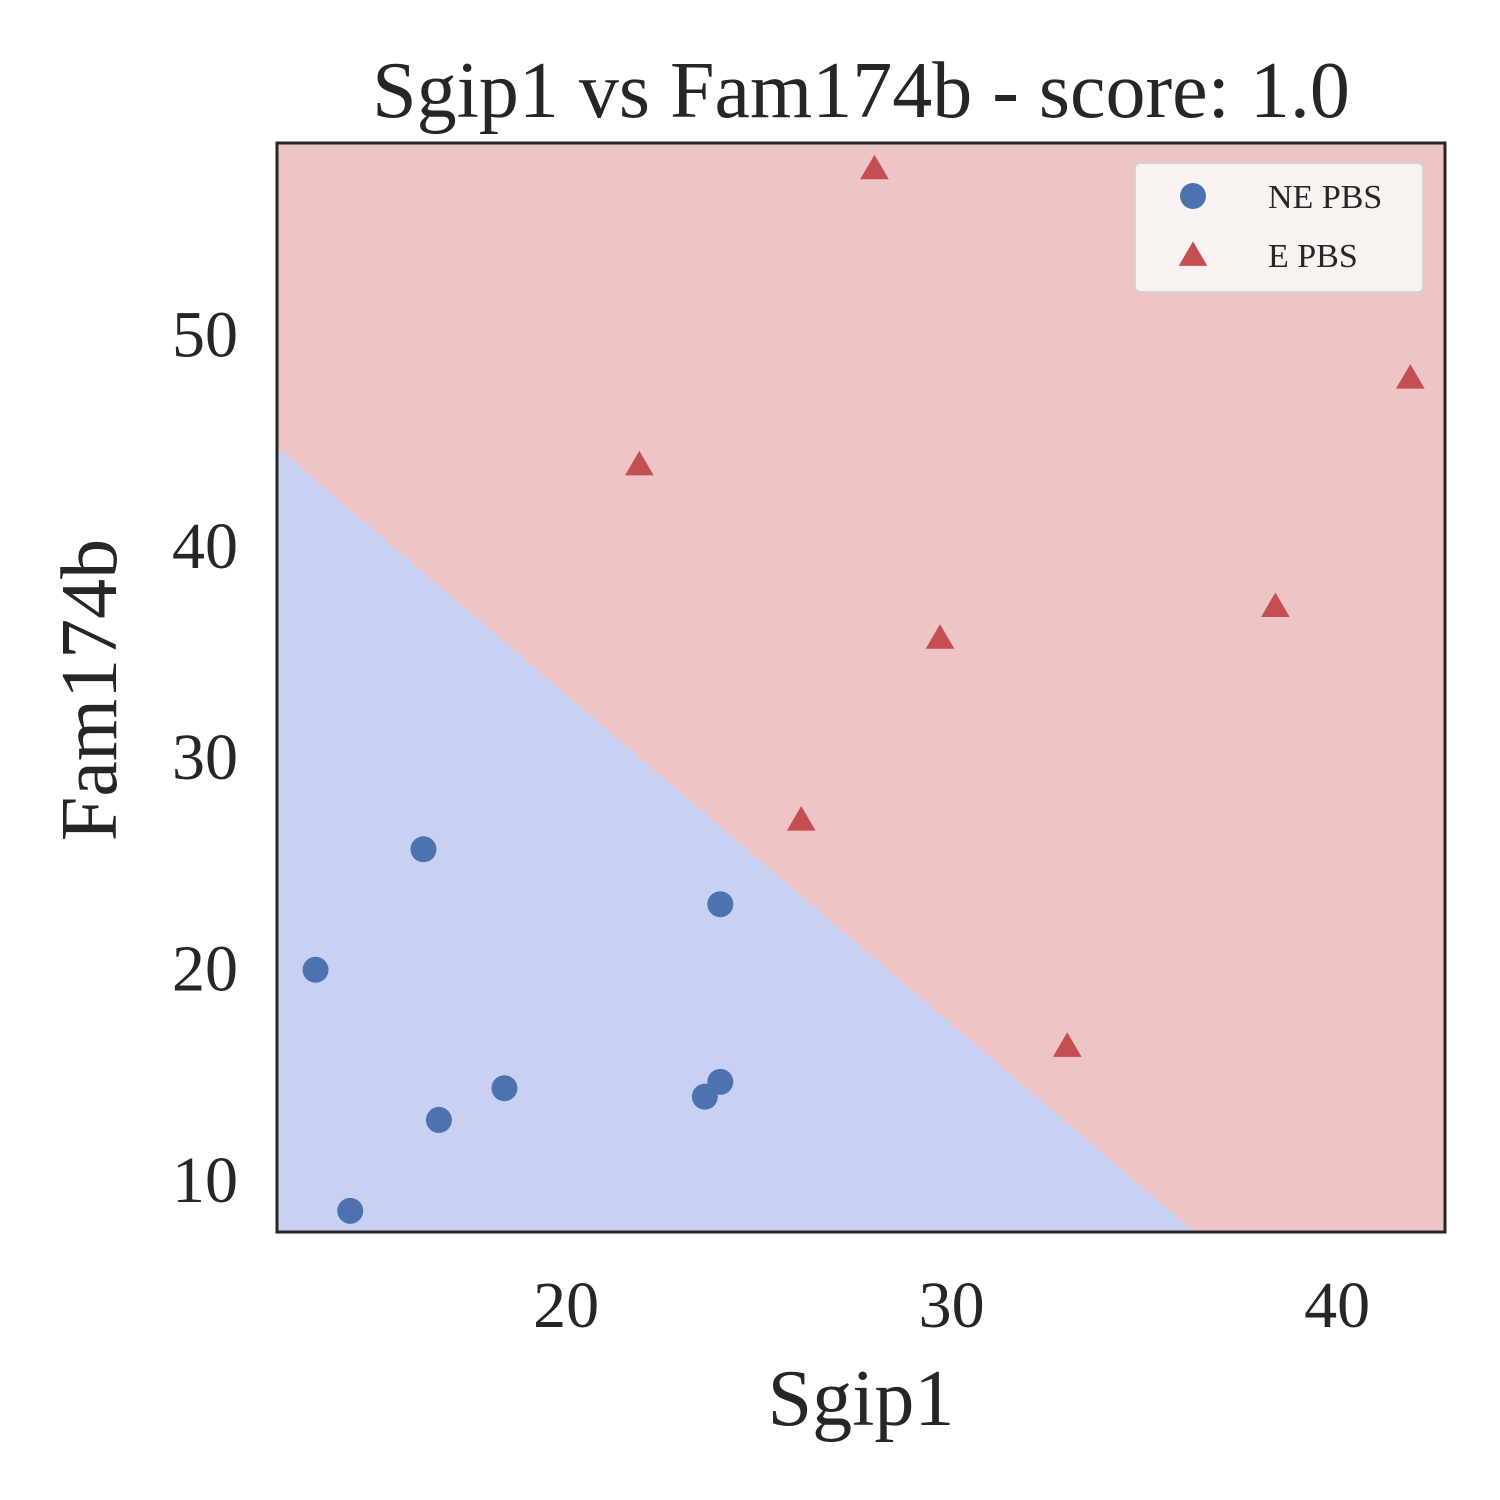 The width and height of the screenshot is (1500, 1500). I want to click on y-tick-label: 30, so click(205, 757).